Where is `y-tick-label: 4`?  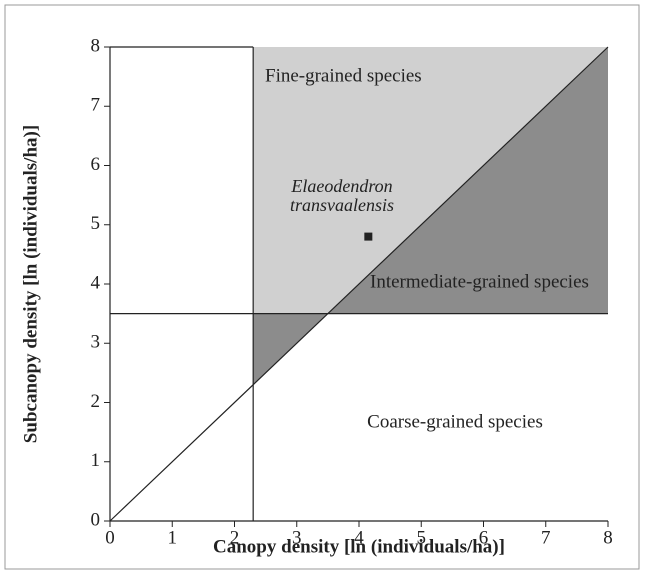
y-tick-label: 4 is located at coordinates (96, 282).